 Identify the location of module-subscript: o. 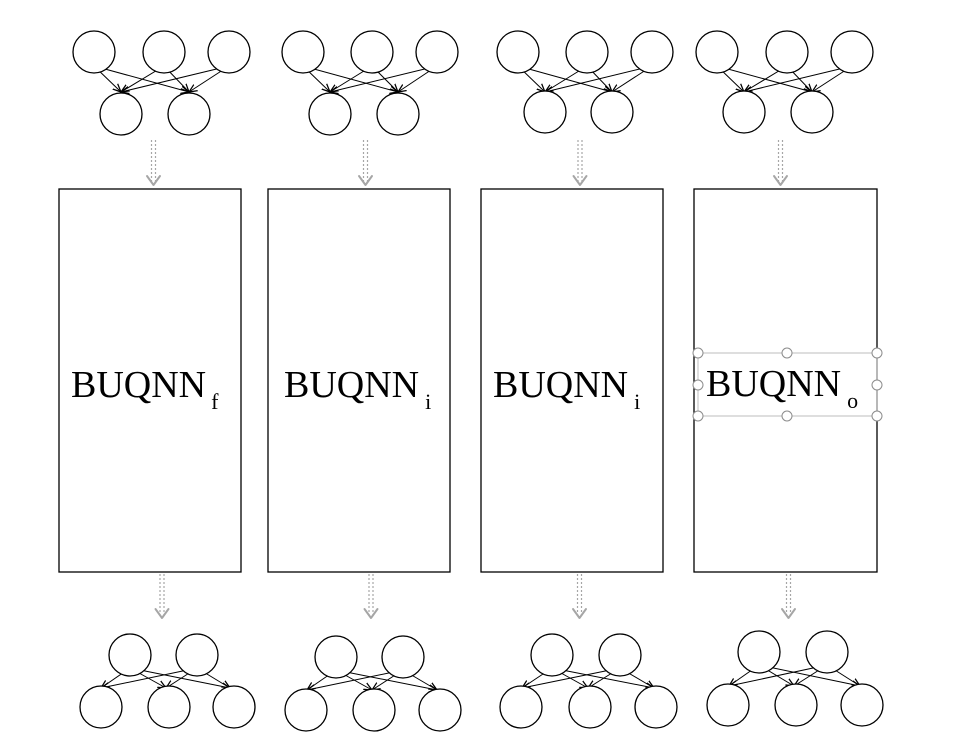
(852, 400).